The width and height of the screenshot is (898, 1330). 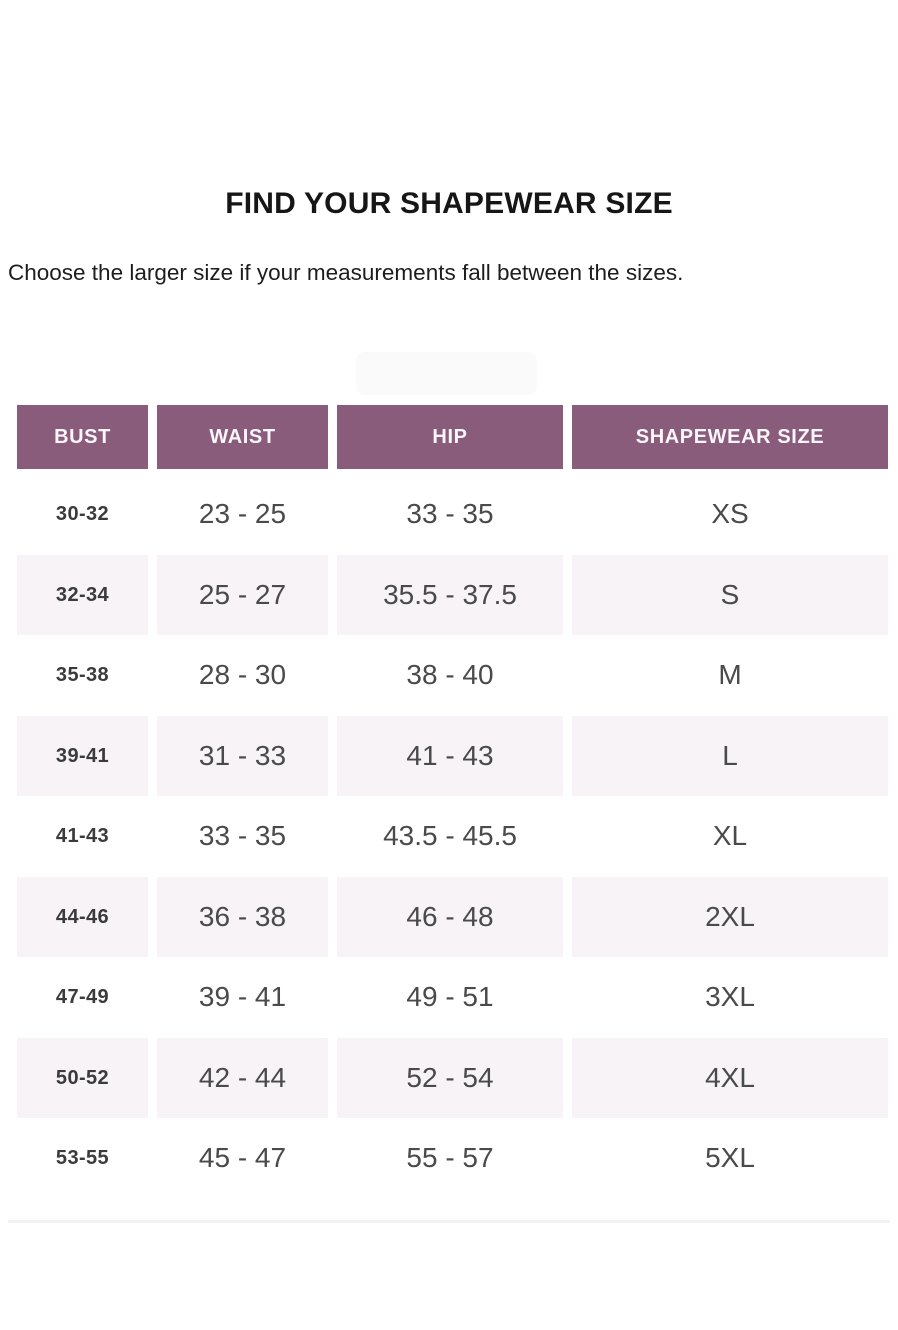 I want to click on hip-cell: 38 - 40, so click(x=450, y=674).